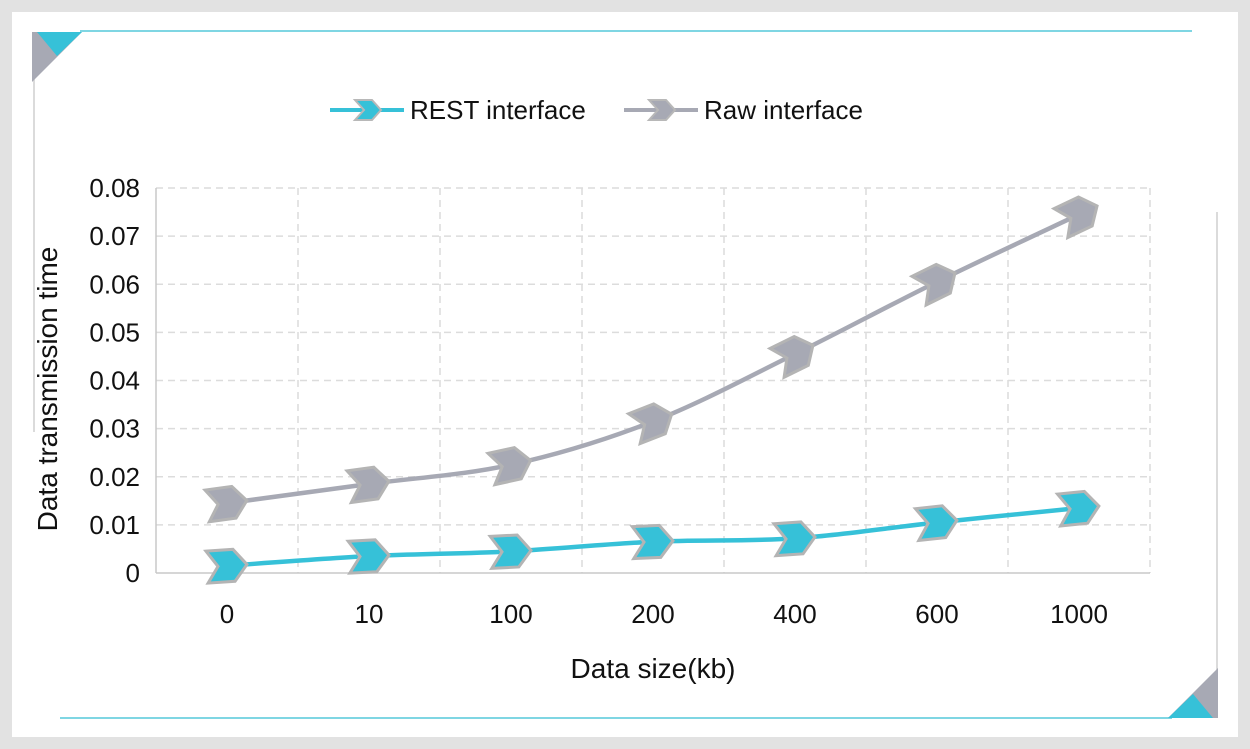  Describe the element at coordinates (652, 614) in the screenshot. I see `x-tick-label: 200` at that location.